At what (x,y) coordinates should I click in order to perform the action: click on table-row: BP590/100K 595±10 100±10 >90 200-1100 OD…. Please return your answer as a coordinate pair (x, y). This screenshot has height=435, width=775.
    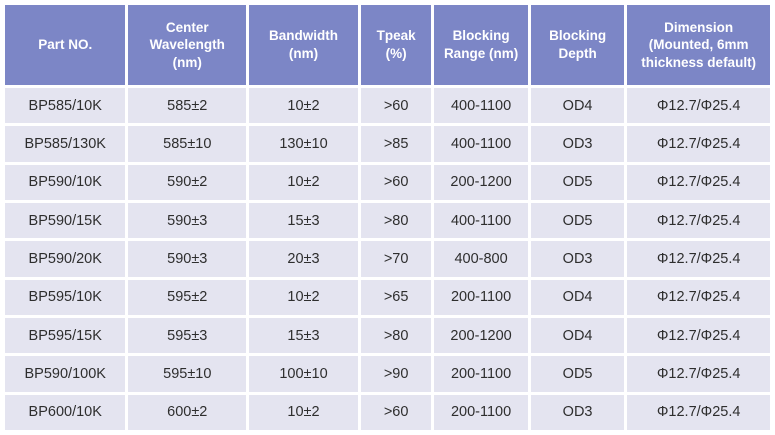
    Looking at the image, I should click on (387, 374).